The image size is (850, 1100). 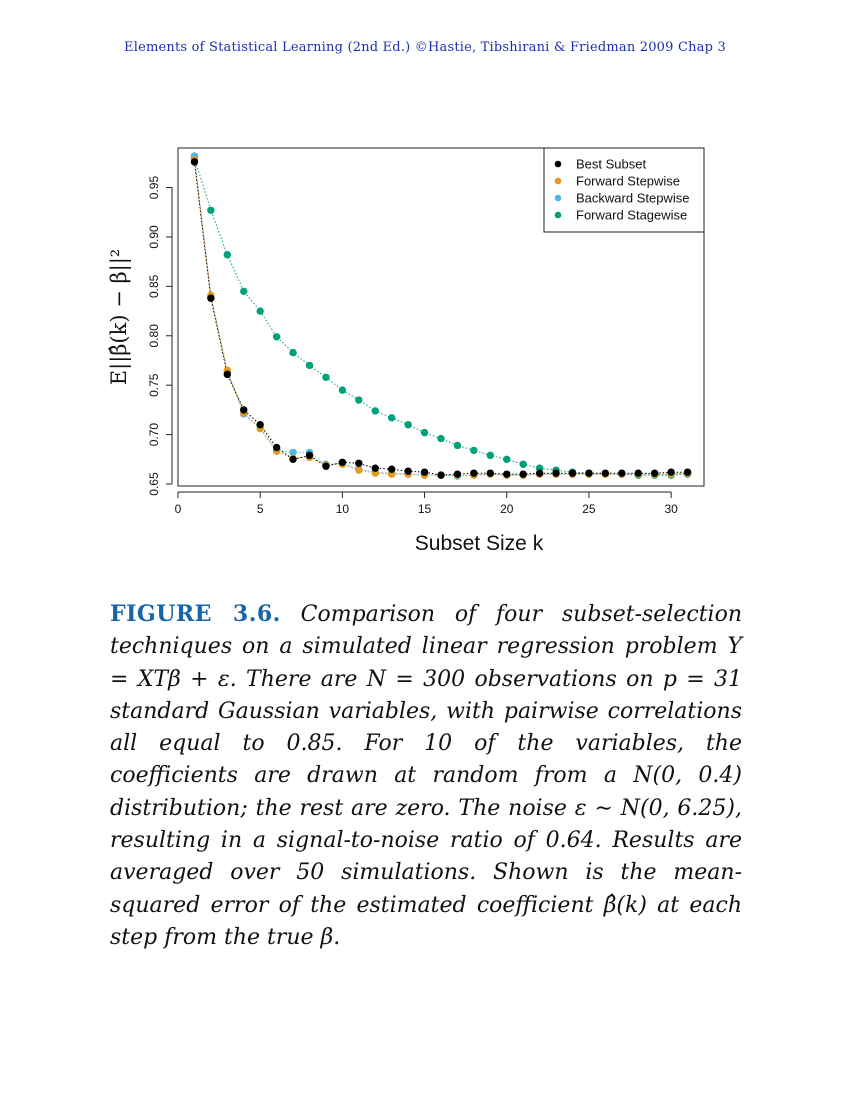 I want to click on y-tick-label: 0.90, so click(x=154, y=237).